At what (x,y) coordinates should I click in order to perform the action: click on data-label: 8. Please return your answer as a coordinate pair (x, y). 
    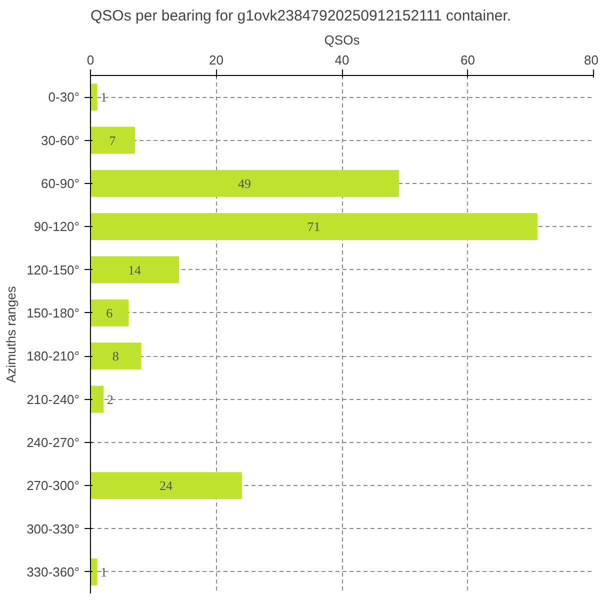
    Looking at the image, I should click on (115, 356).